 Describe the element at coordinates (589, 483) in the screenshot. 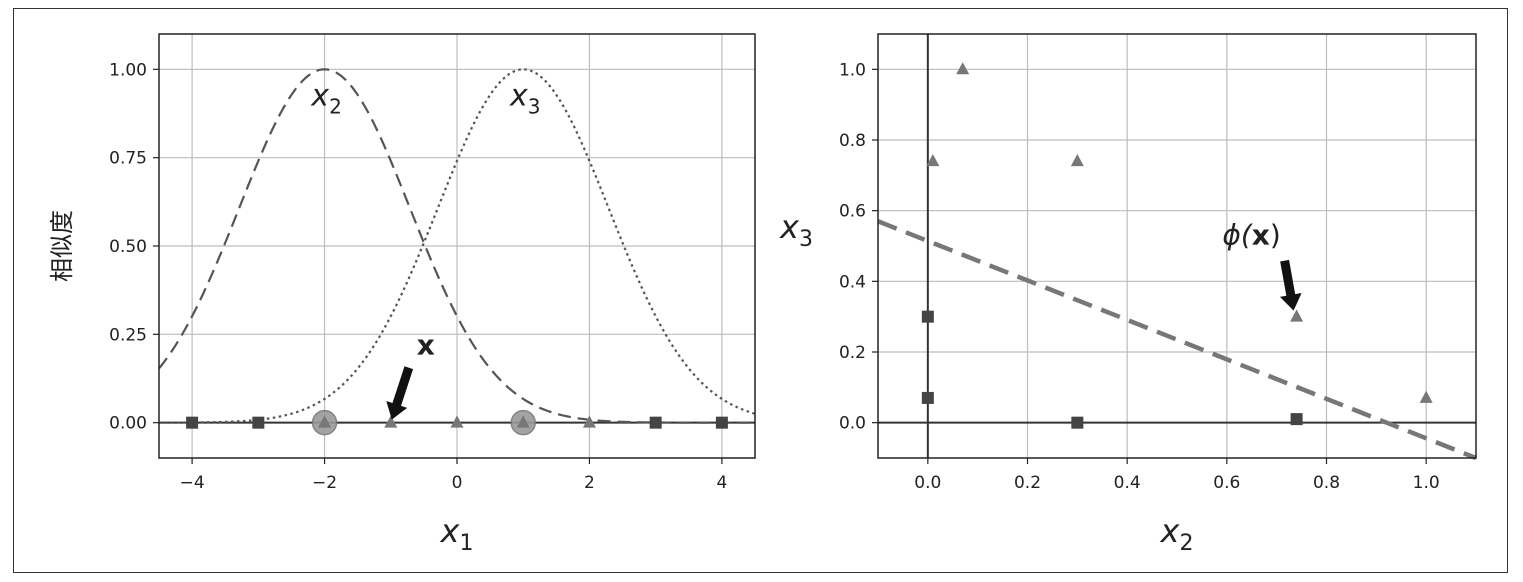

I see `x-tick-label: 2` at that location.